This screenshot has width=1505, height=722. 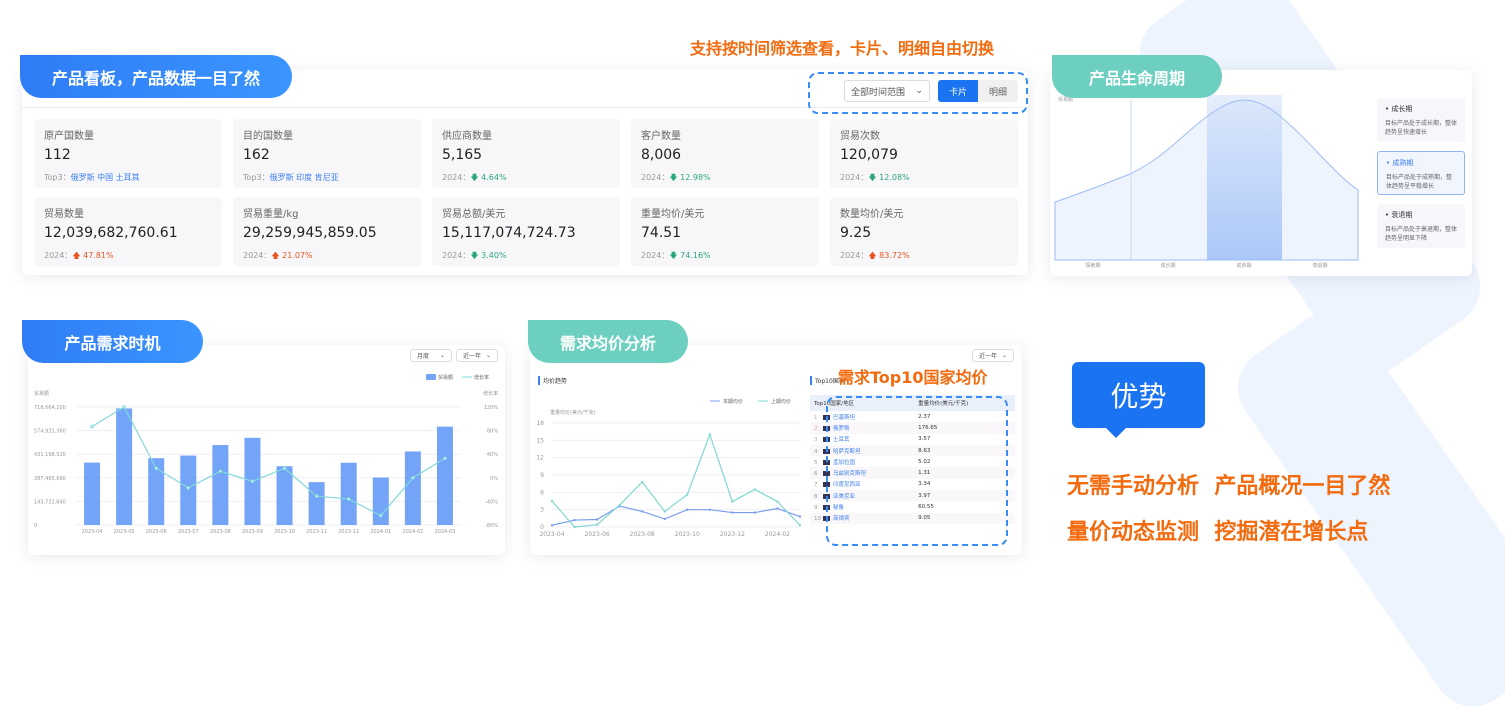 I want to click on period-select: 月度 ⌄, so click(x=431, y=355).